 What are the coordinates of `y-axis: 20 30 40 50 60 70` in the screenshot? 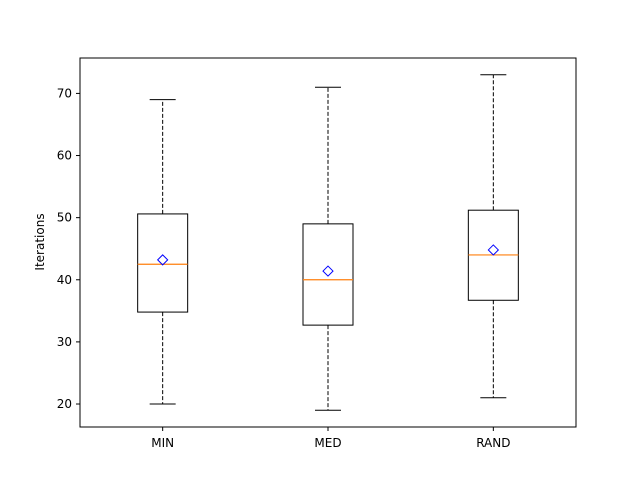 It's located at (68, 248).